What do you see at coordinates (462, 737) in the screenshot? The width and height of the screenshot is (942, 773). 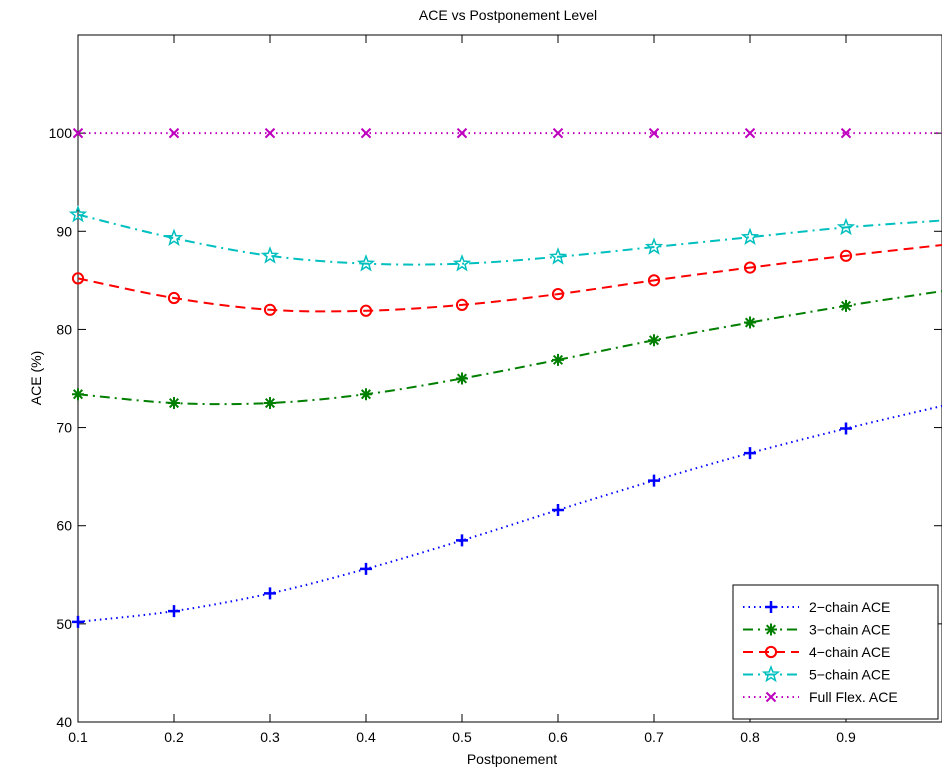 I see `x-tick-label: 0.5` at bounding box center [462, 737].